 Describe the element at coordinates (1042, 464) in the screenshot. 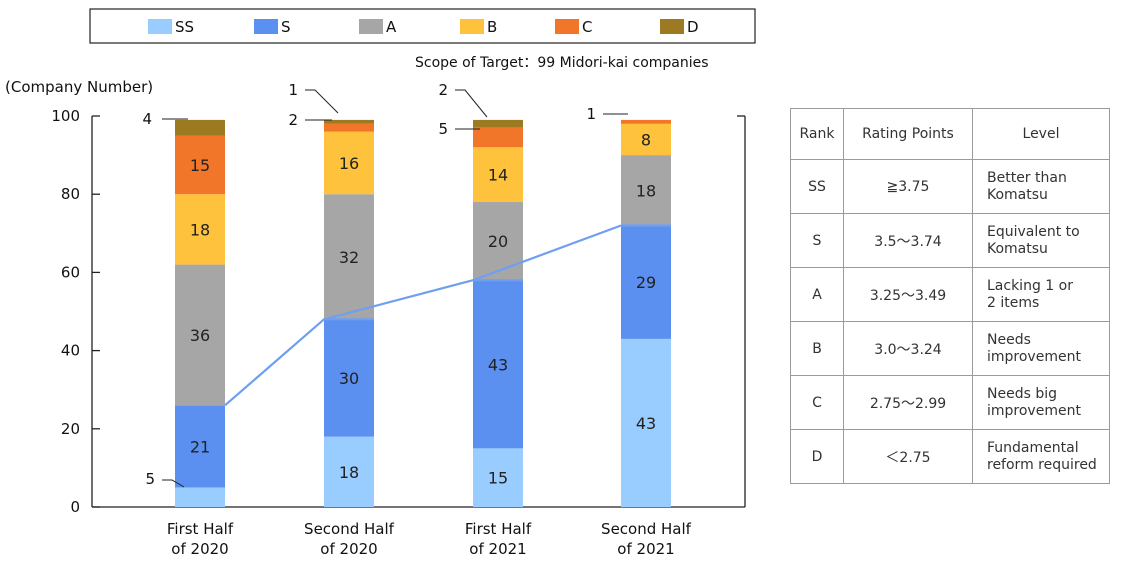

I see `level-line: reform required` at that location.